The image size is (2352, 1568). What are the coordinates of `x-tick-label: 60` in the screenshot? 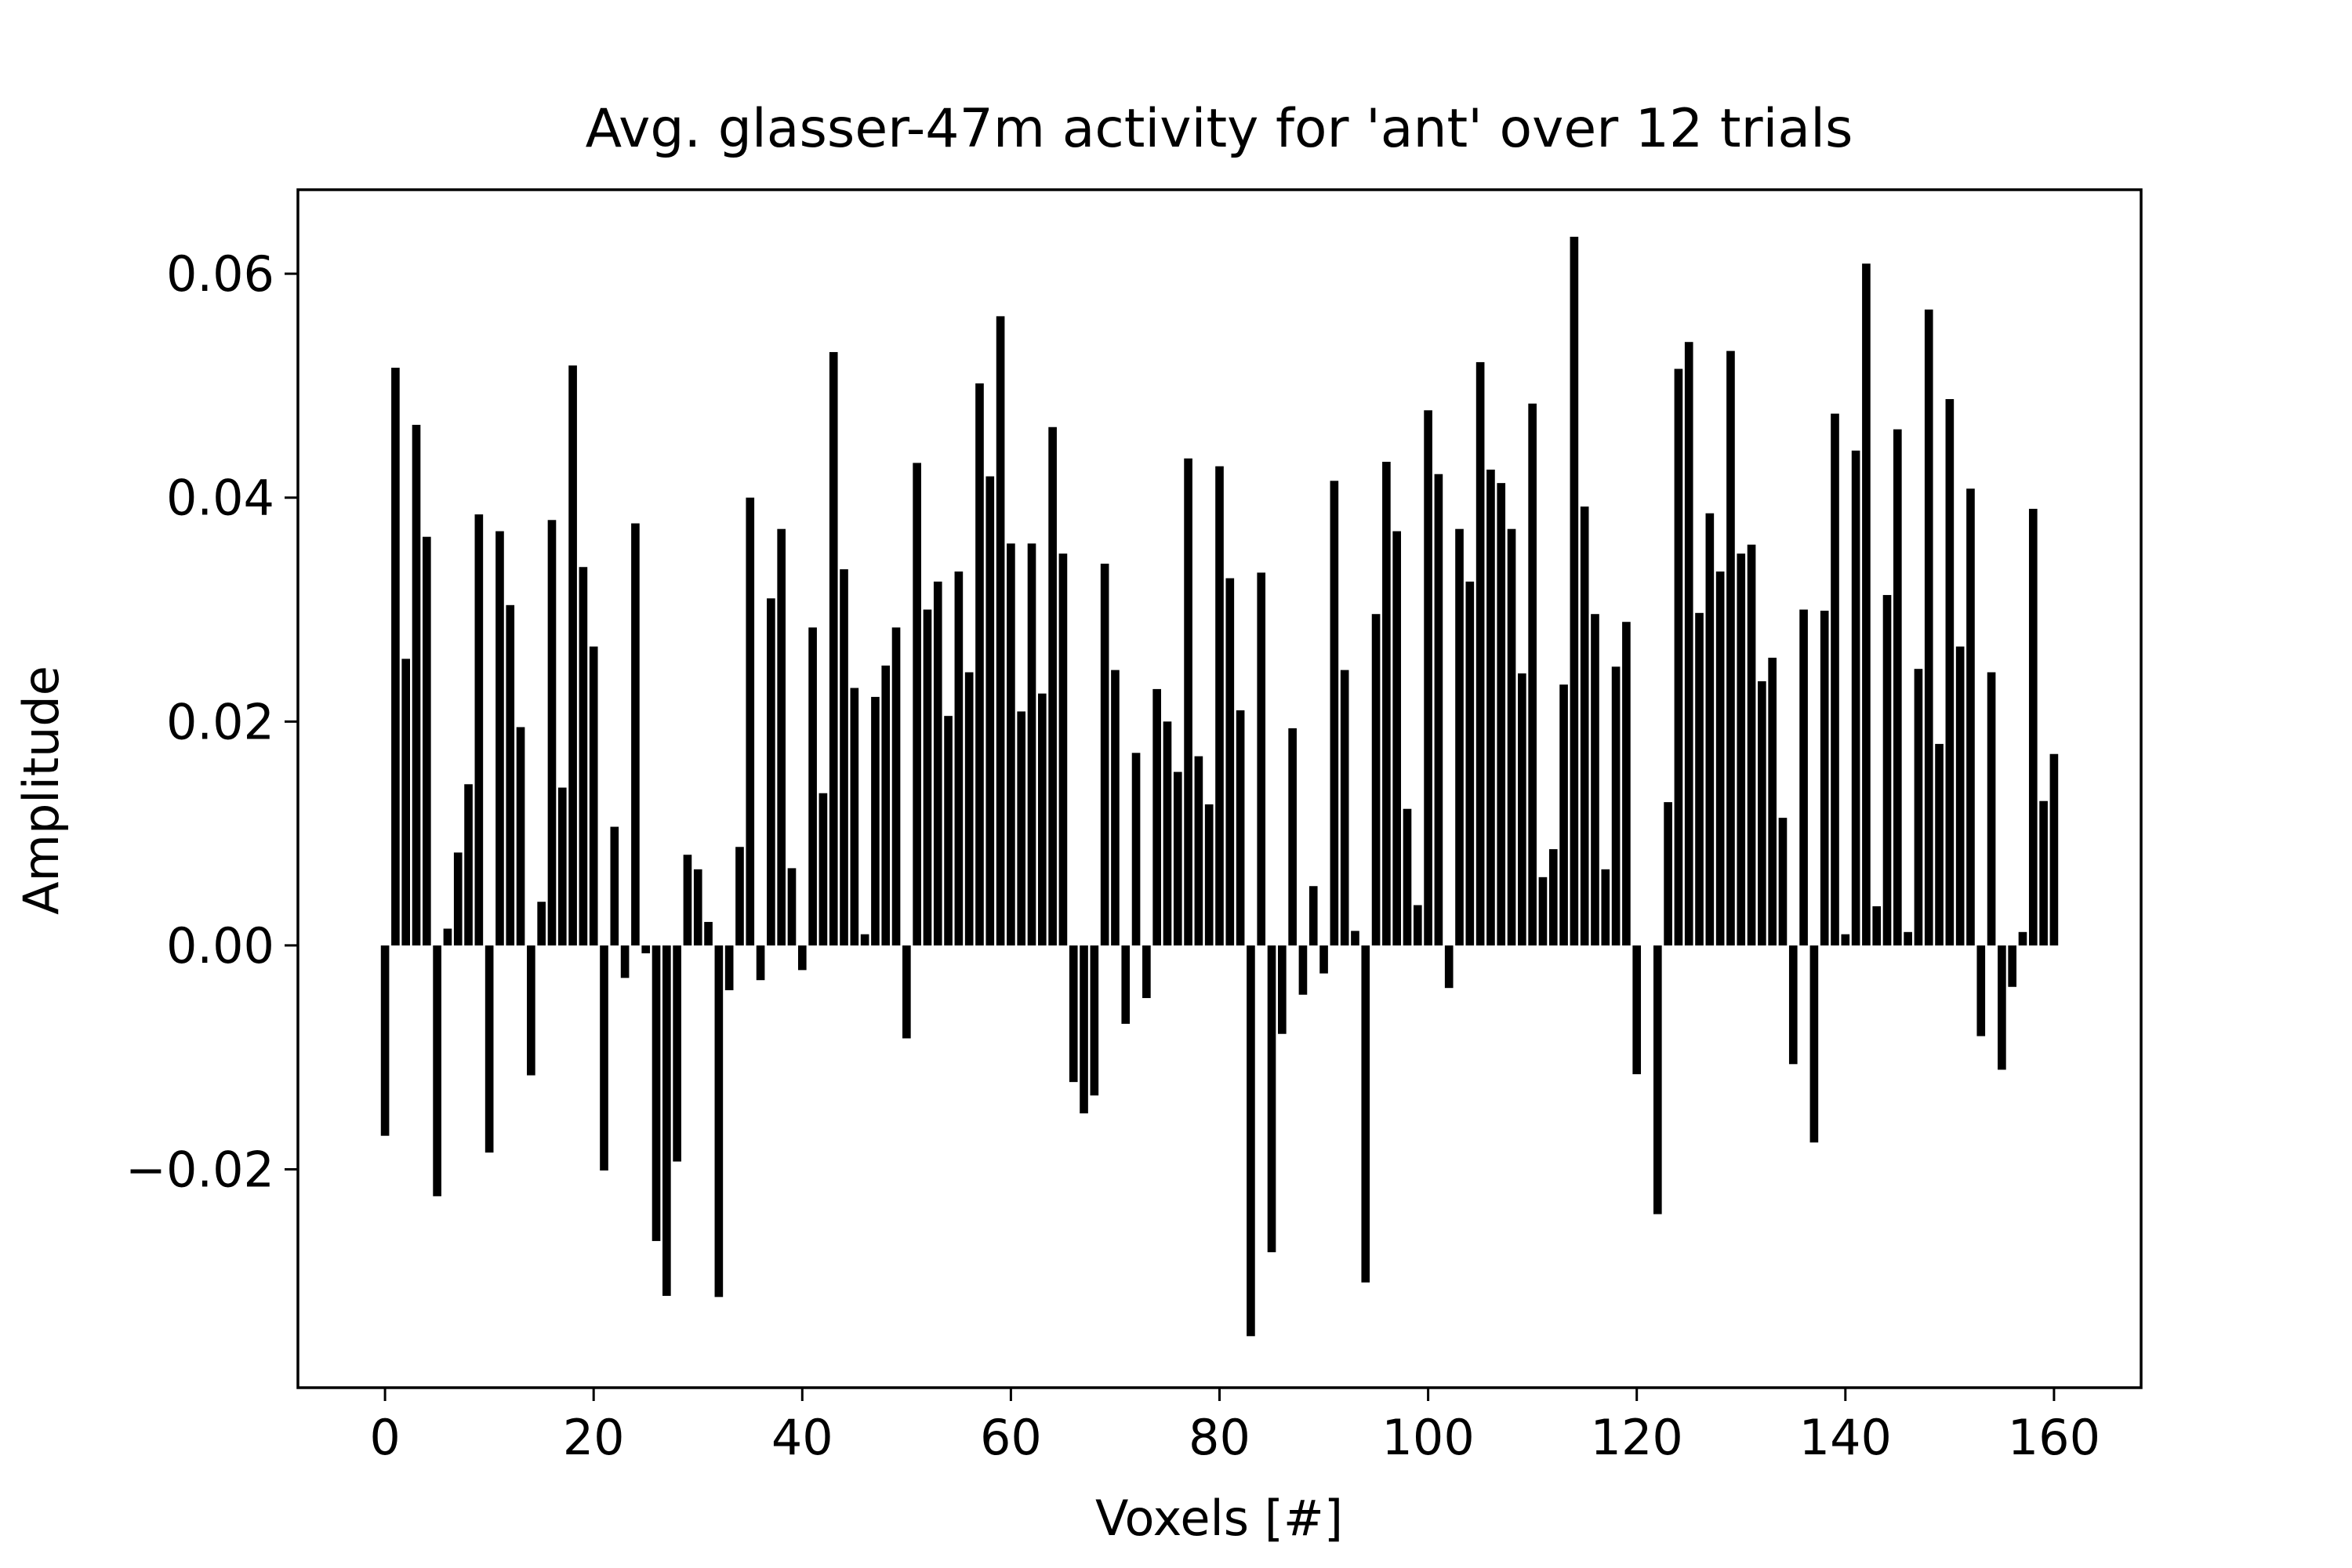 It's located at (1011, 1437).